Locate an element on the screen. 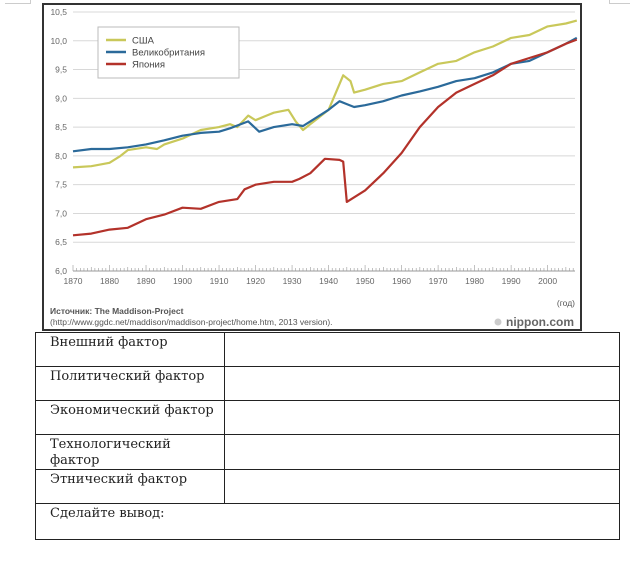 The height and width of the screenshot is (568, 638). x-tick-label: 1880 is located at coordinates (109, 281).